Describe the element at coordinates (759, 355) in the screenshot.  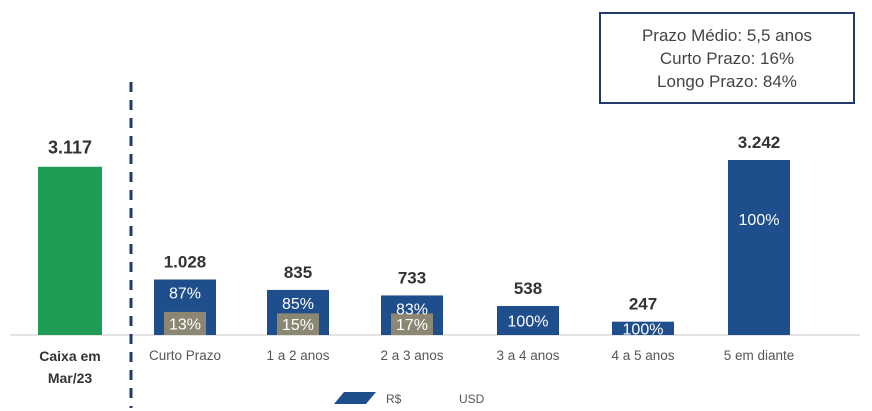
I see `x-tick-label: 5 em diante` at that location.